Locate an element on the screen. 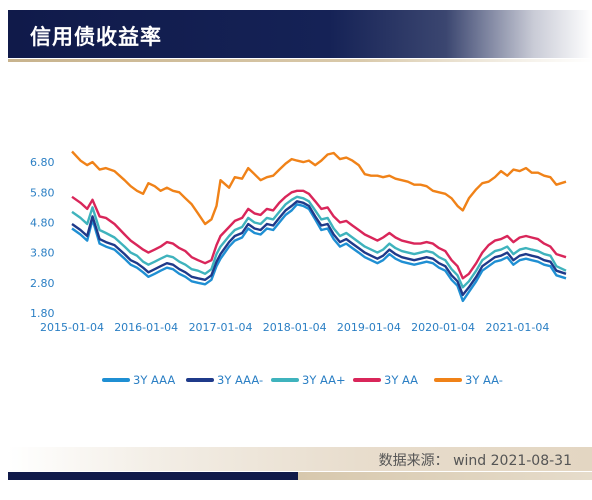 The height and width of the screenshot is (500, 592). y-tick-label: 3.80 is located at coordinates (42, 253).